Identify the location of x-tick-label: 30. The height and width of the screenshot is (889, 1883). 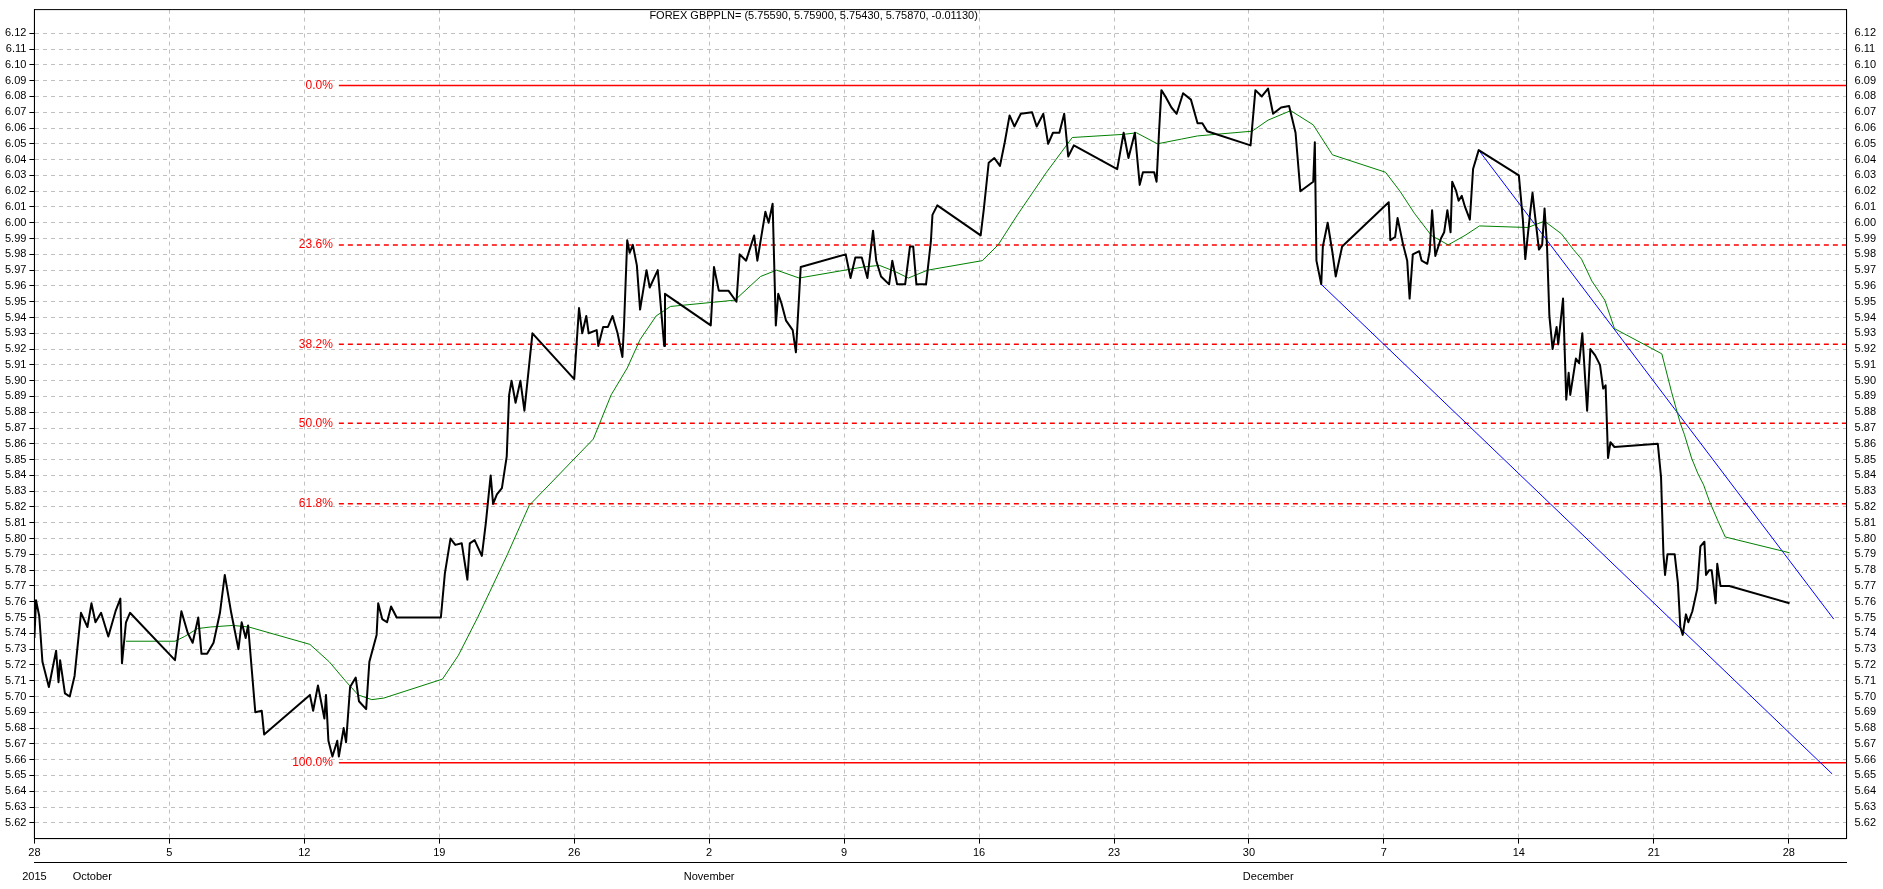
(1249, 852).